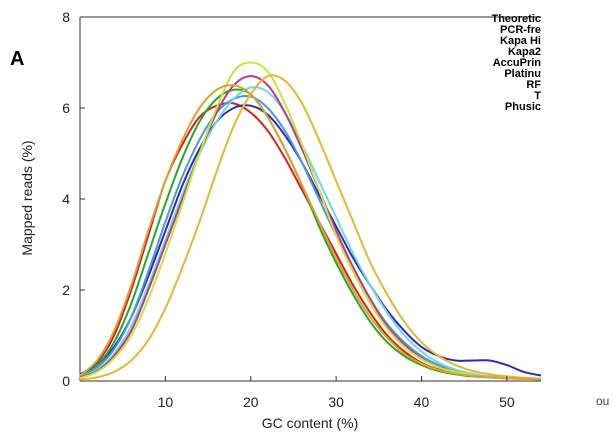 The width and height of the screenshot is (613, 434). Describe the element at coordinates (66, 290) in the screenshot. I see `y-tick-label: 2` at that location.